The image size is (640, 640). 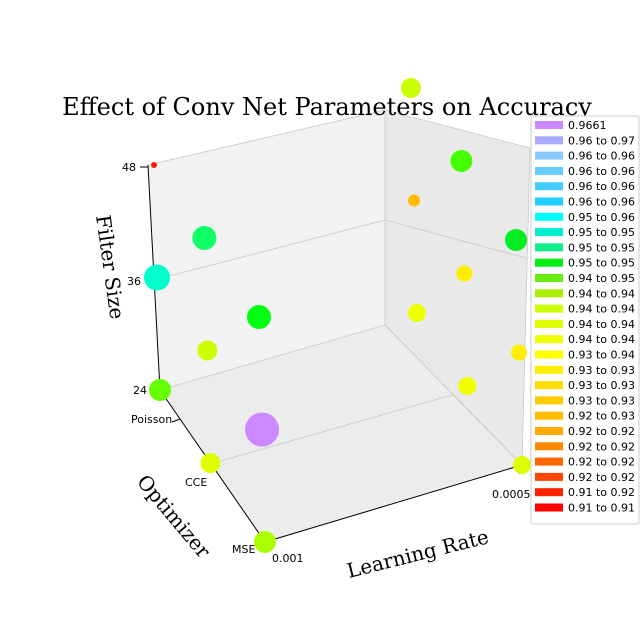 What do you see at coordinates (601, 324) in the screenshot?
I see `legend-label-13: 0.94 to 0.94` at bounding box center [601, 324].